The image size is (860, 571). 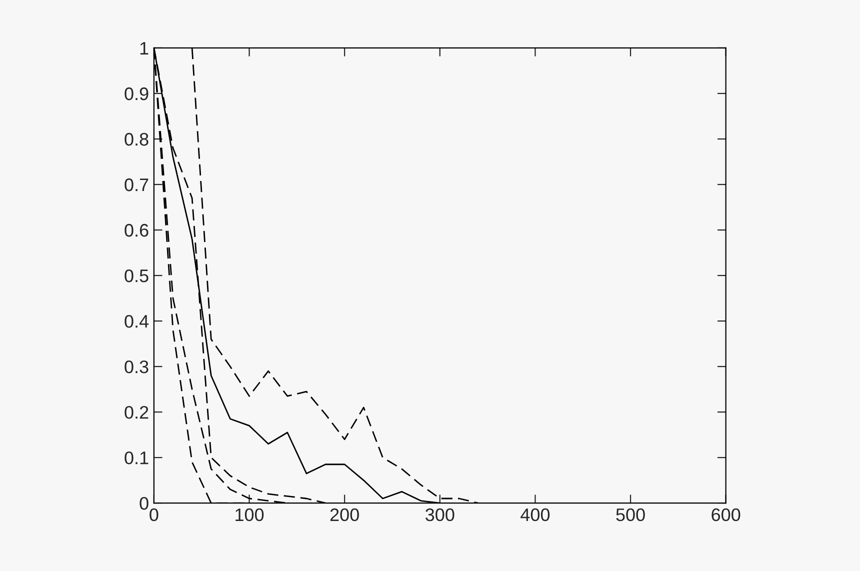 I want to click on y-tick-label: 0.8, so click(x=136, y=139).